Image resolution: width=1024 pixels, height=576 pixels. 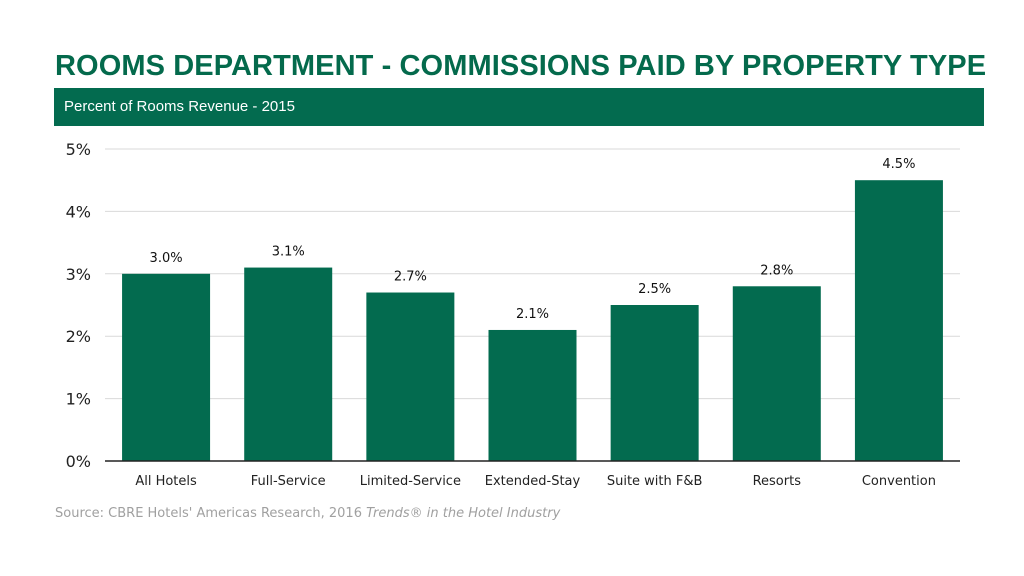 What do you see at coordinates (78, 274) in the screenshot?
I see `y-tick-label: 3%` at bounding box center [78, 274].